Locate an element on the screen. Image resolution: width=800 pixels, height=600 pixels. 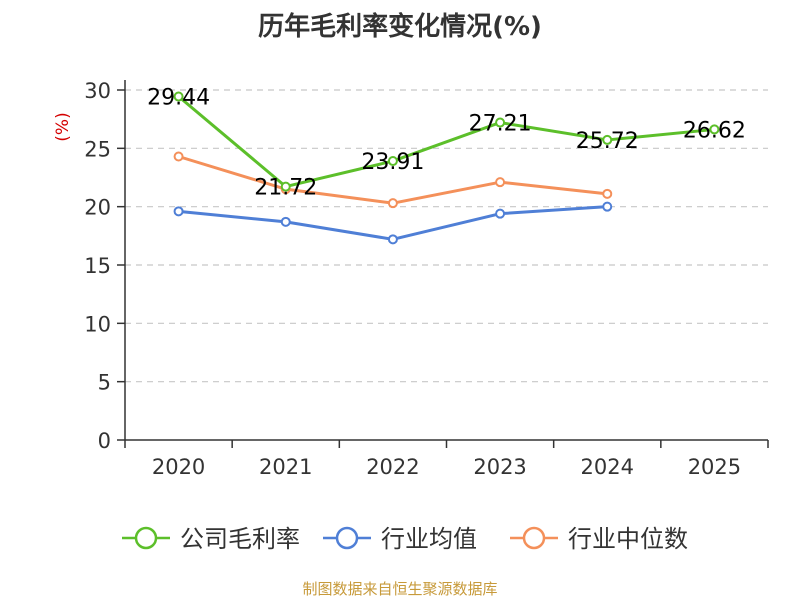
legend-item-2: 行业均值 is located at coordinates (400, 539).